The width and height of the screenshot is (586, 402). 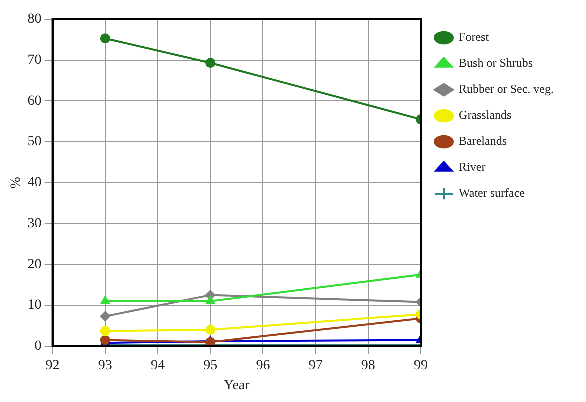 I want to click on y-tick-label: 30, so click(x=35, y=224).